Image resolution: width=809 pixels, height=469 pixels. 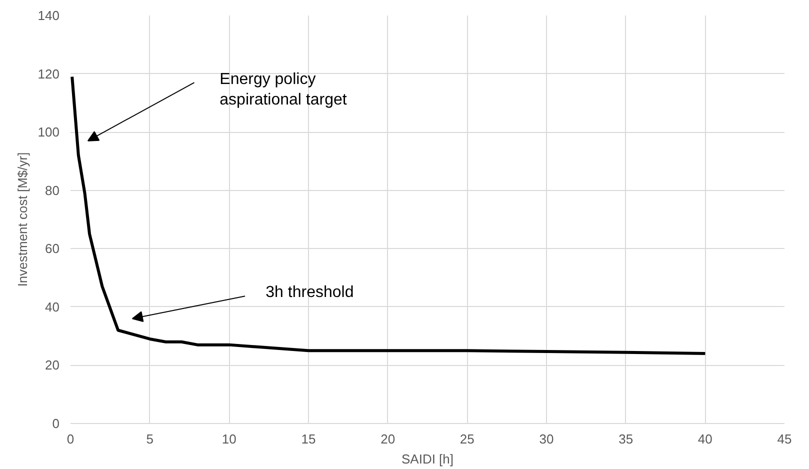 I want to click on x-tick-label: 20, so click(x=388, y=439).